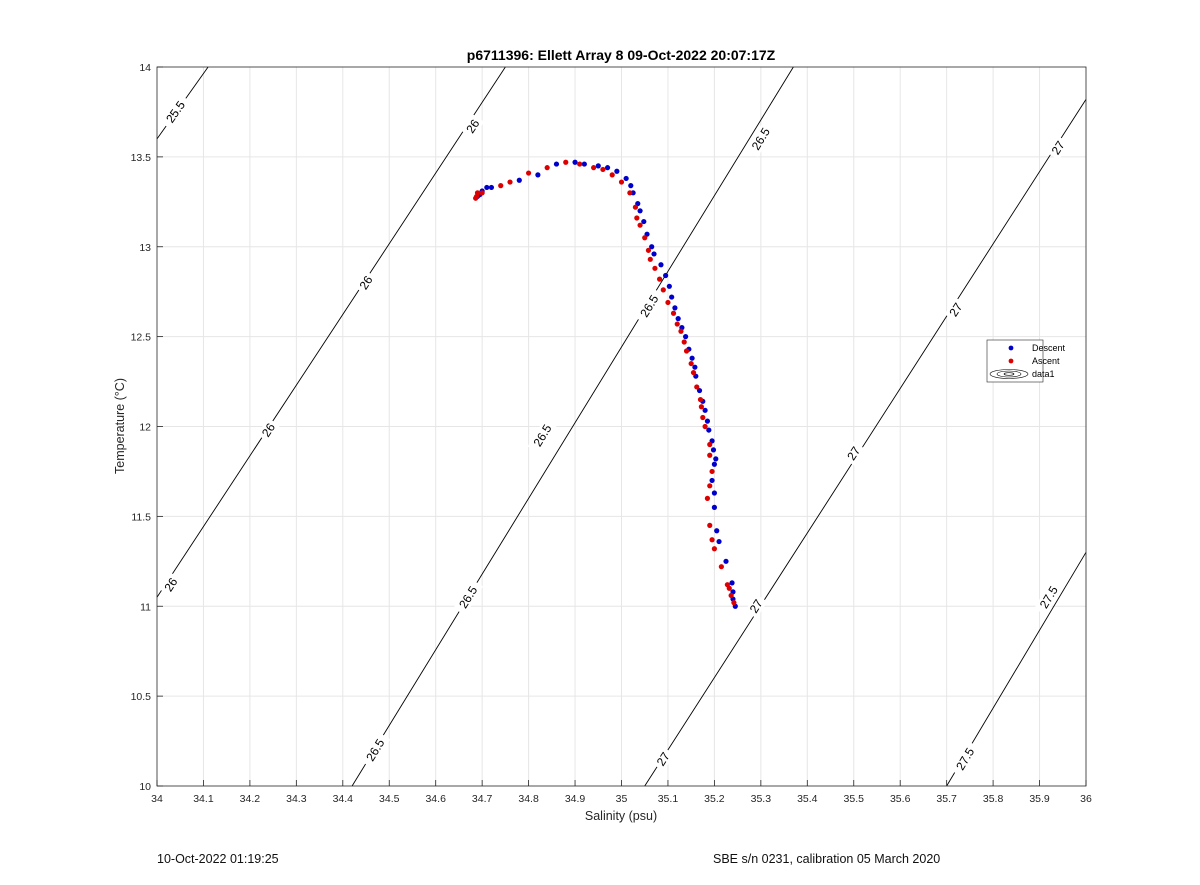  Describe the element at coordinates (157, 799) in the screenshot. I see `x-tick-label: 34` at that location.